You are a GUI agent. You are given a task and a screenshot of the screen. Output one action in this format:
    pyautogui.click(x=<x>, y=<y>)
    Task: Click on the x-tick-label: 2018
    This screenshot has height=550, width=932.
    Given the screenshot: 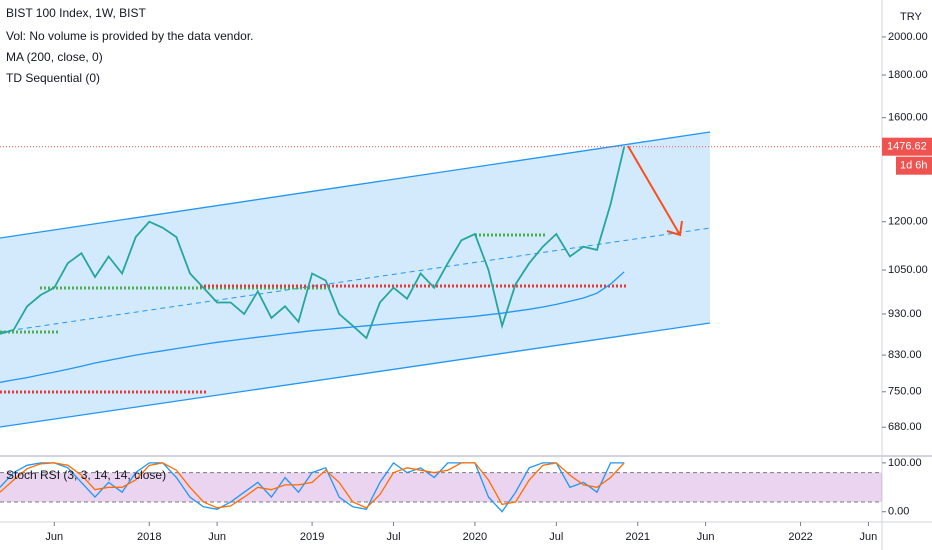 What is the action you would take?
    pyautogui.click(x=149, y=537)
    